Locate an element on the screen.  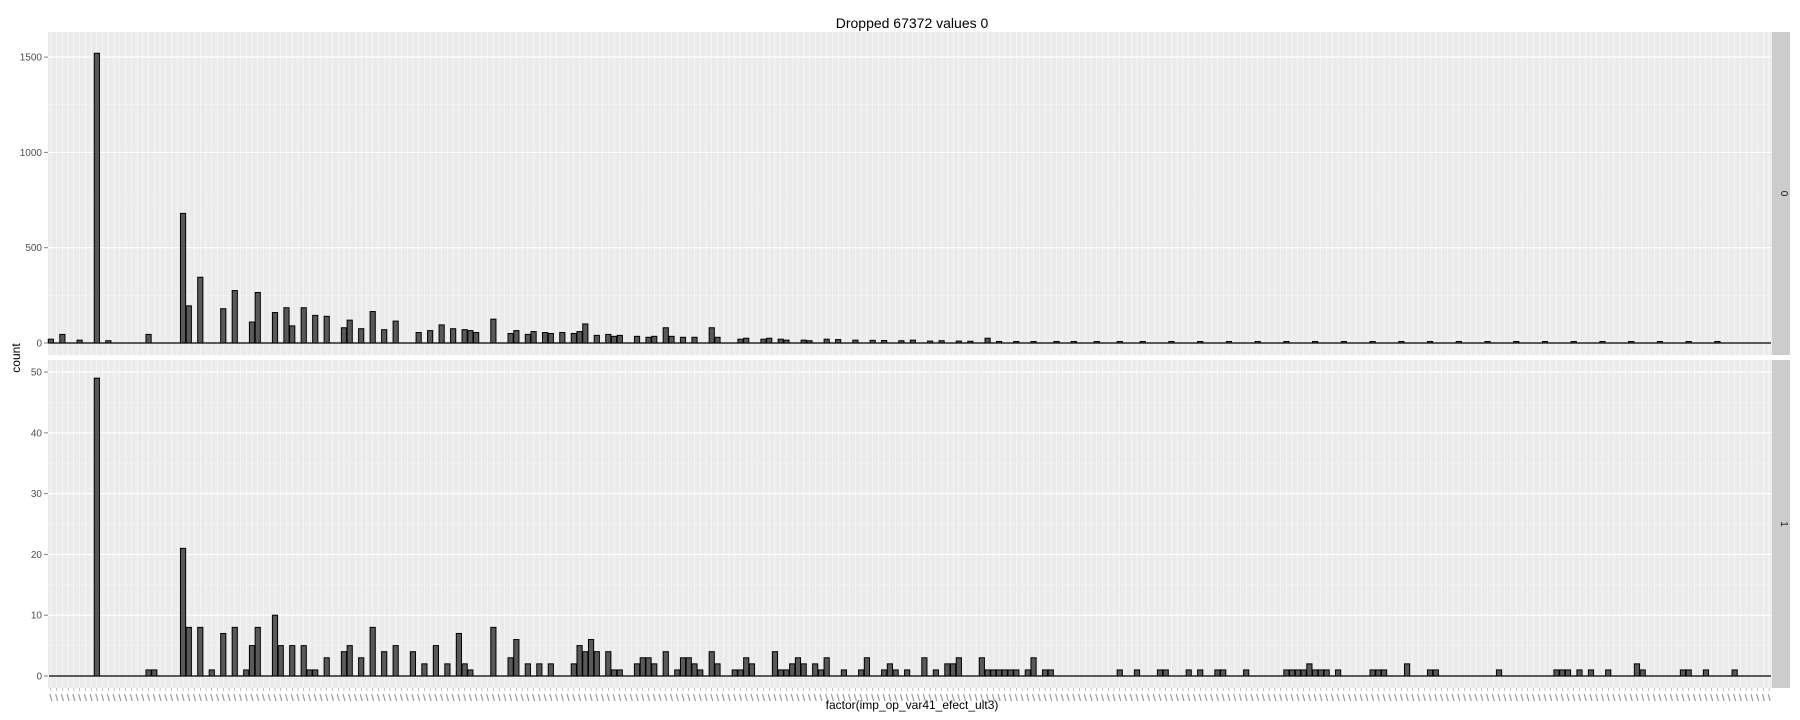
y-tick-label: 1500 is located at coordinates (31, 58).